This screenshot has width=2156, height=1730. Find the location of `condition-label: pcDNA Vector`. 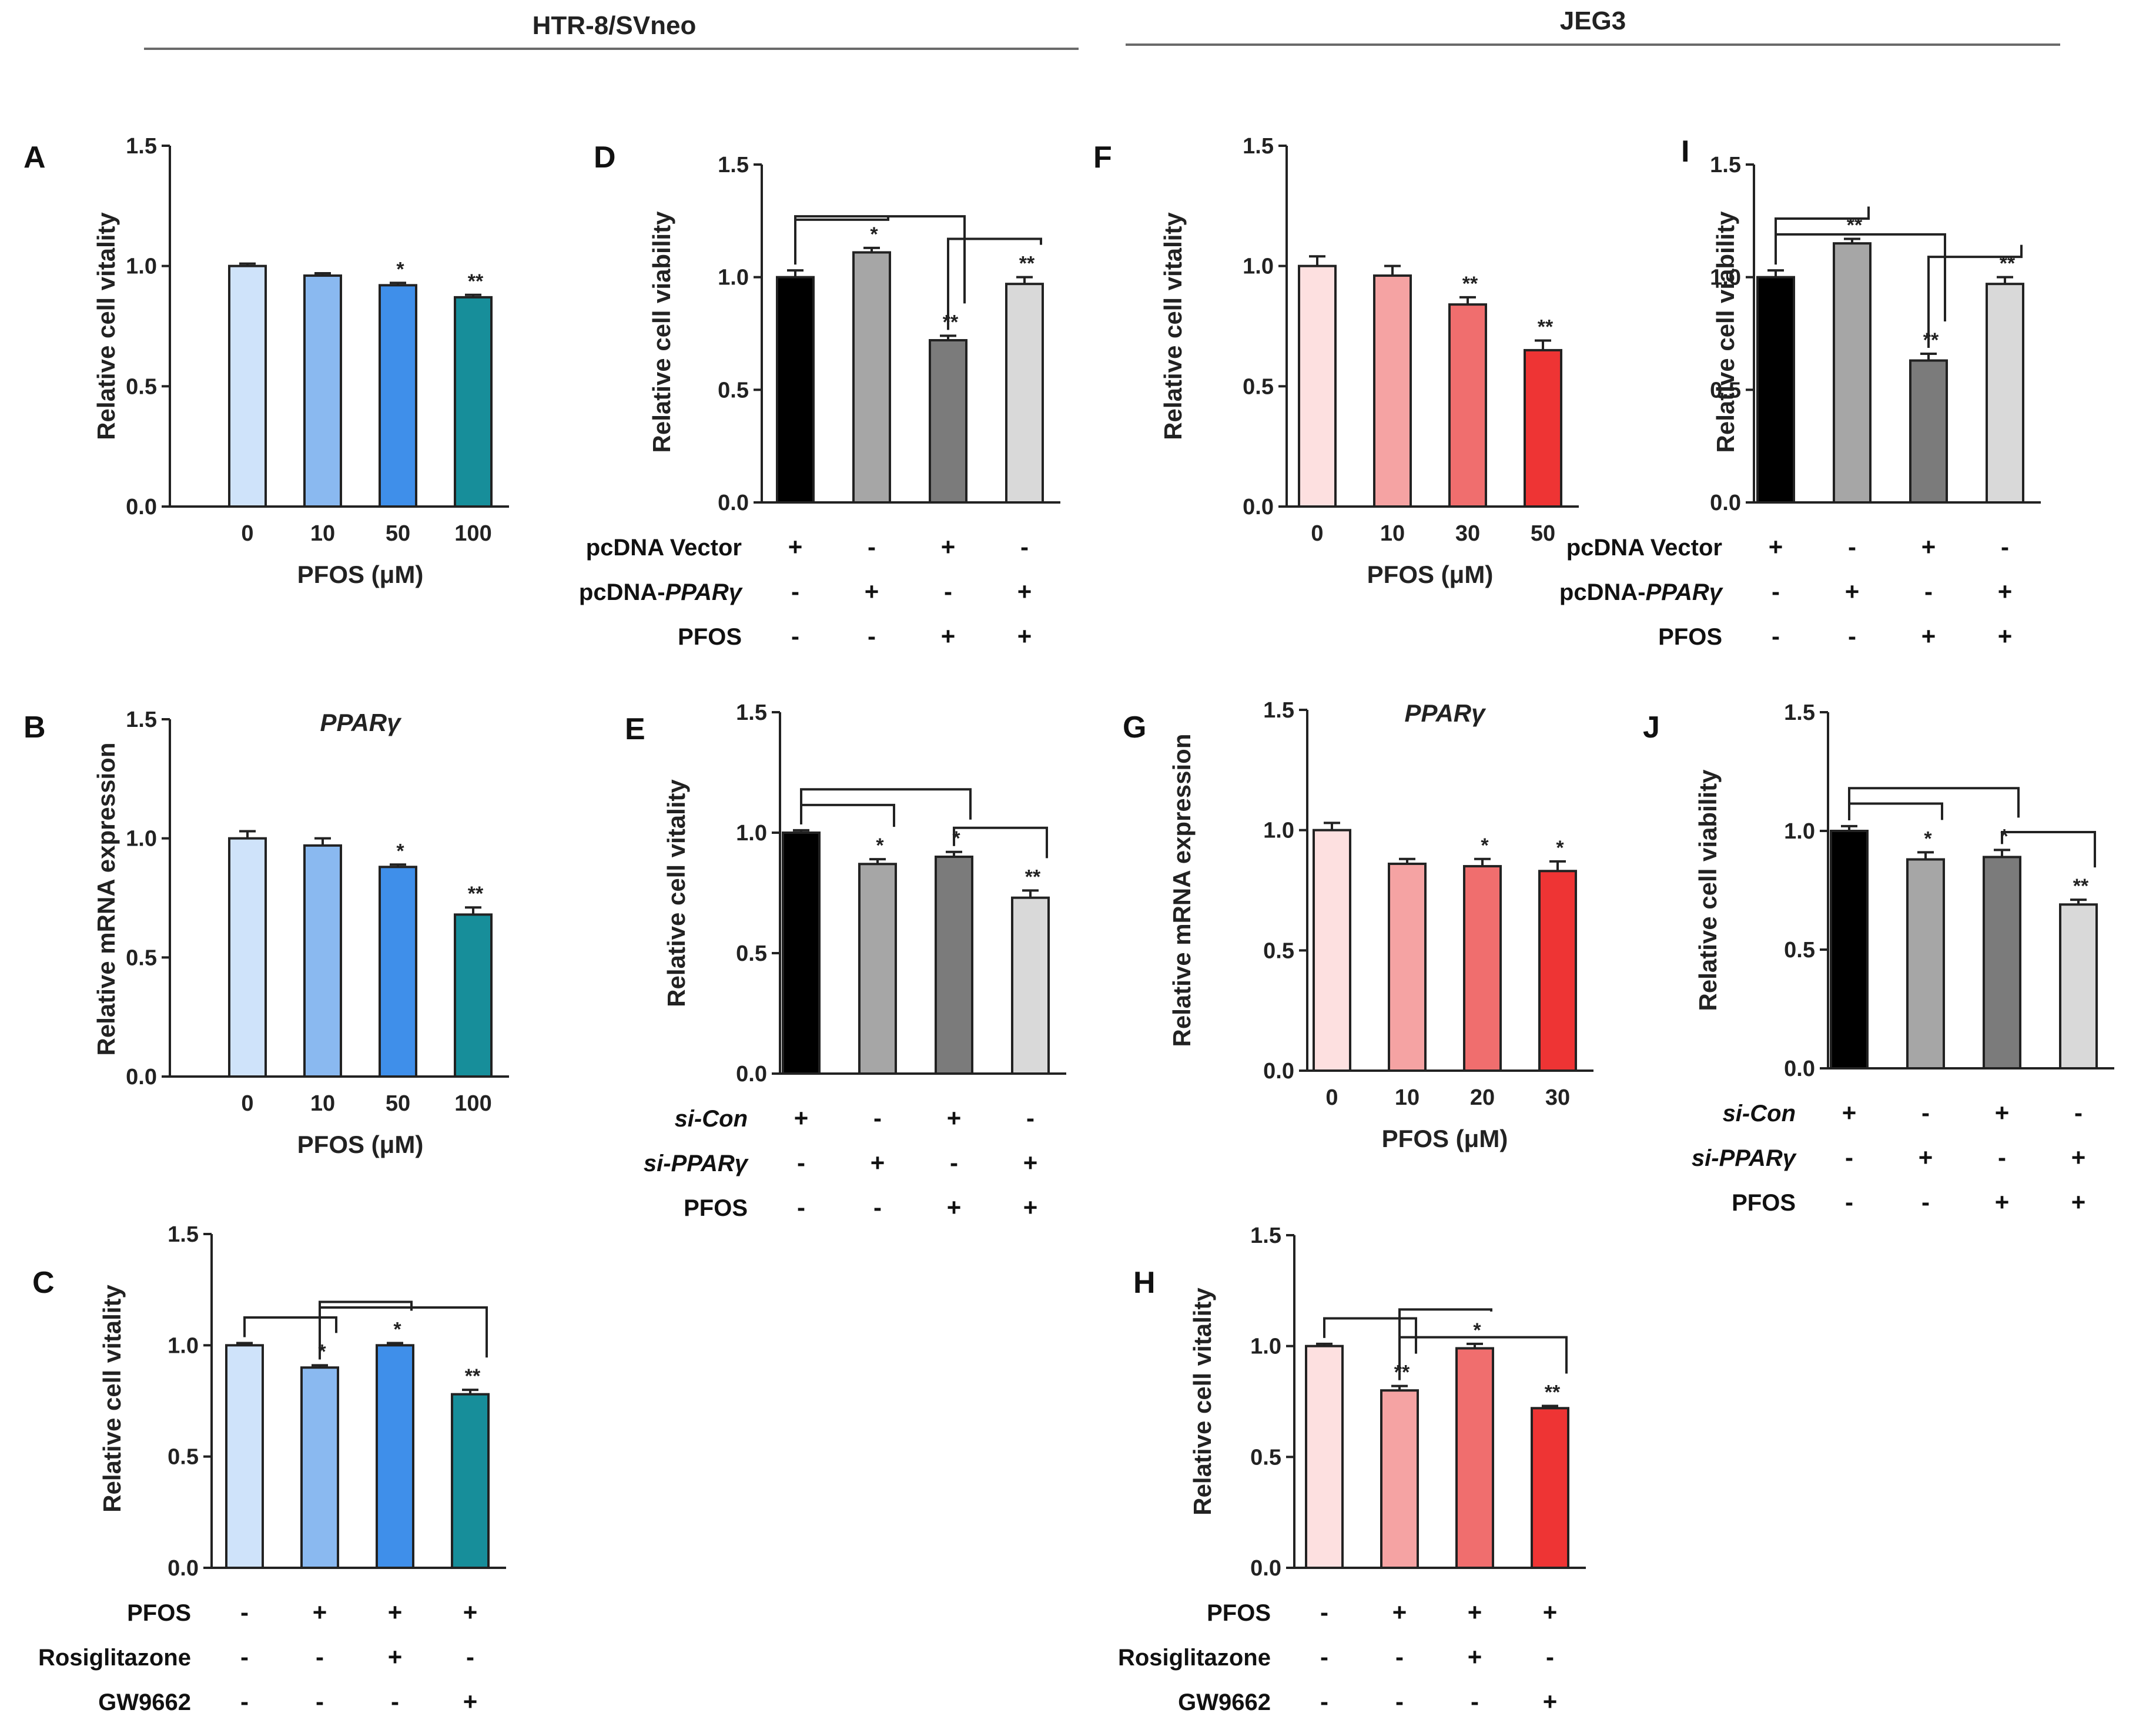

condition-label: pcDNA Vector is located at coordinates (664, 548).